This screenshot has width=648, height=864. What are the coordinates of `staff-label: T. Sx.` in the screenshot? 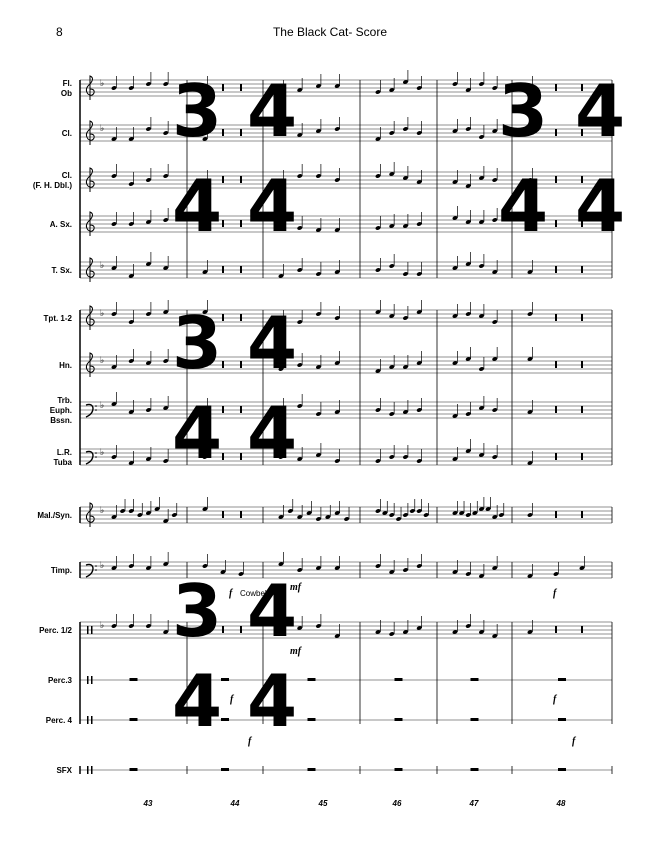 It's located at (62, 270).